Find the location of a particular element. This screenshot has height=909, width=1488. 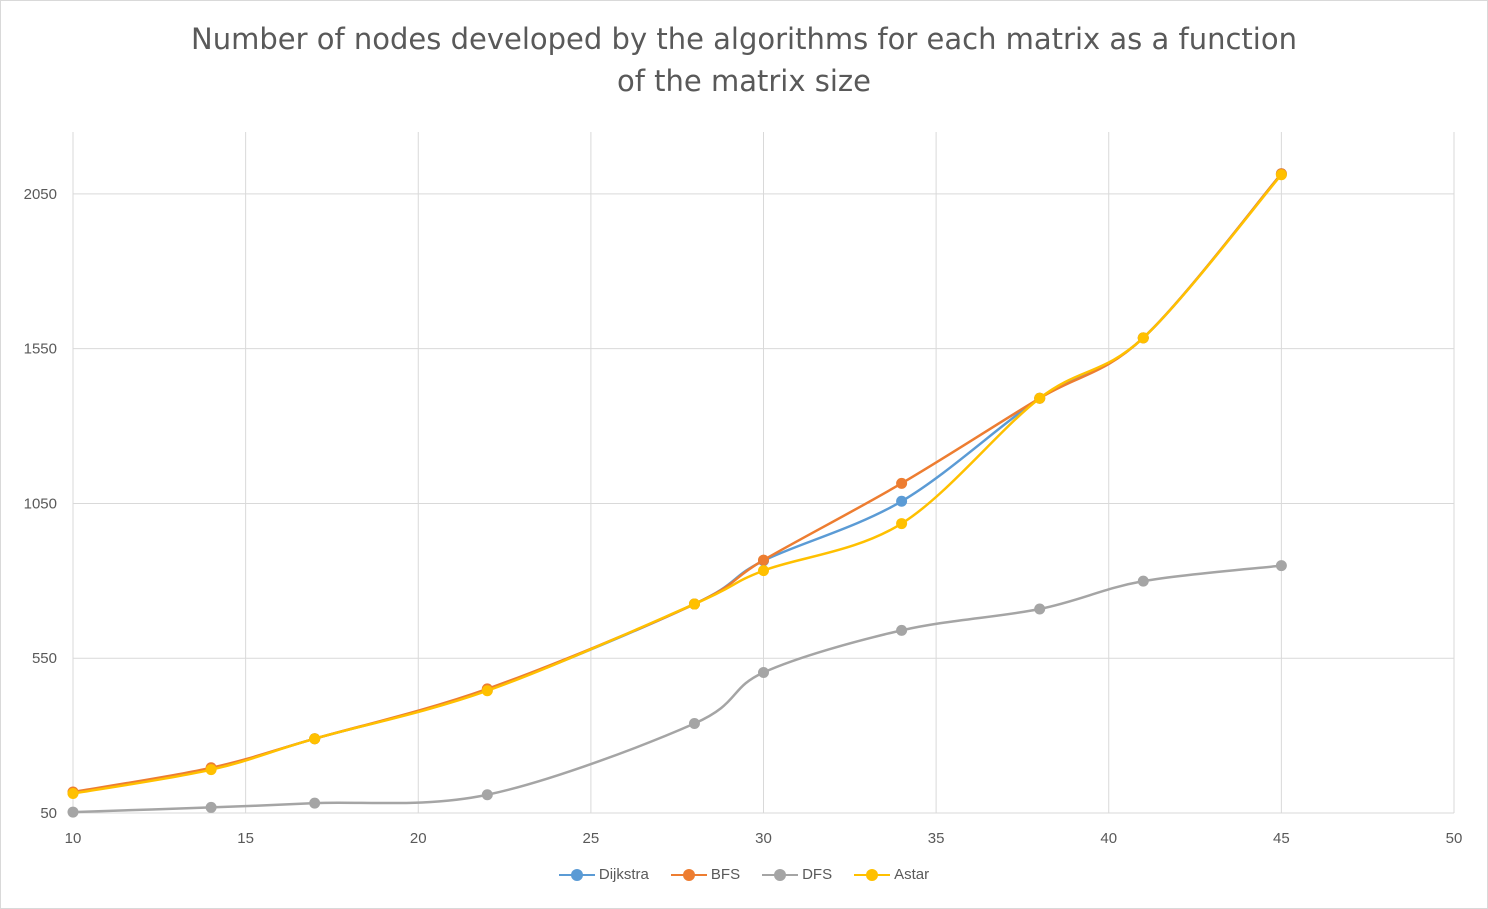

legend-swatch-bfs is located at coordinates (688, 875).